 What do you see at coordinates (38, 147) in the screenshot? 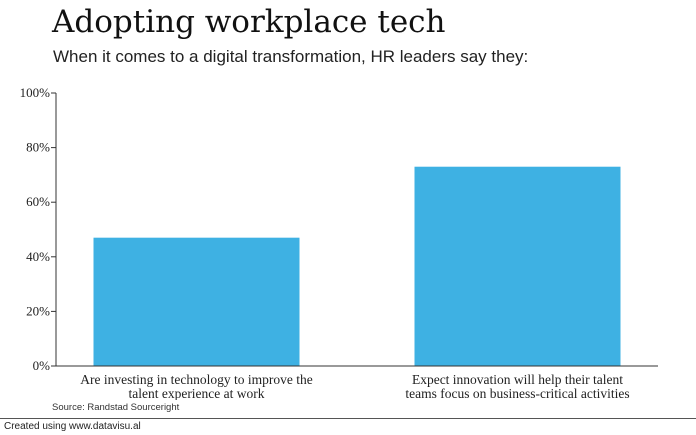
I see `y-tick-label: 80%` at bounding box center [38, 147].